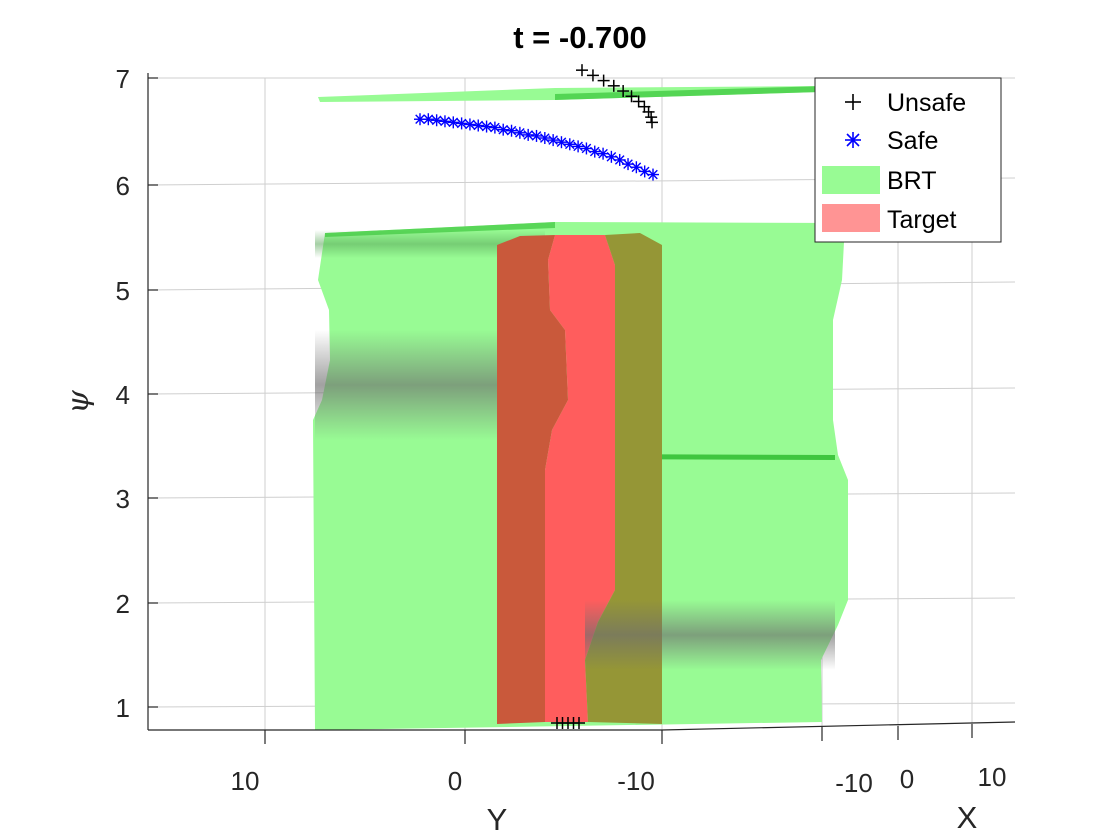  Describe the element at coordinates (912, 141) in the screenshot. I see `legend-label: Safe` at that location.